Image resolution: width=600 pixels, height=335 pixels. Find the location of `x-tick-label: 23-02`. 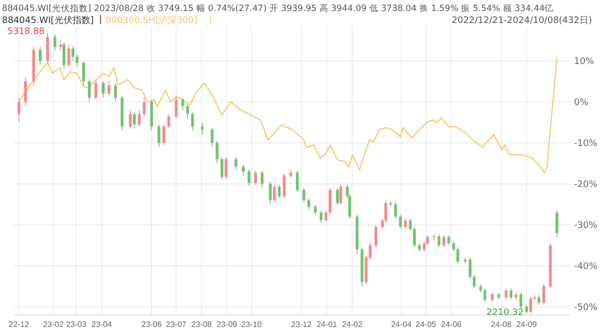

x-tick-label: 23-02 is located at coordinates (53, 324).